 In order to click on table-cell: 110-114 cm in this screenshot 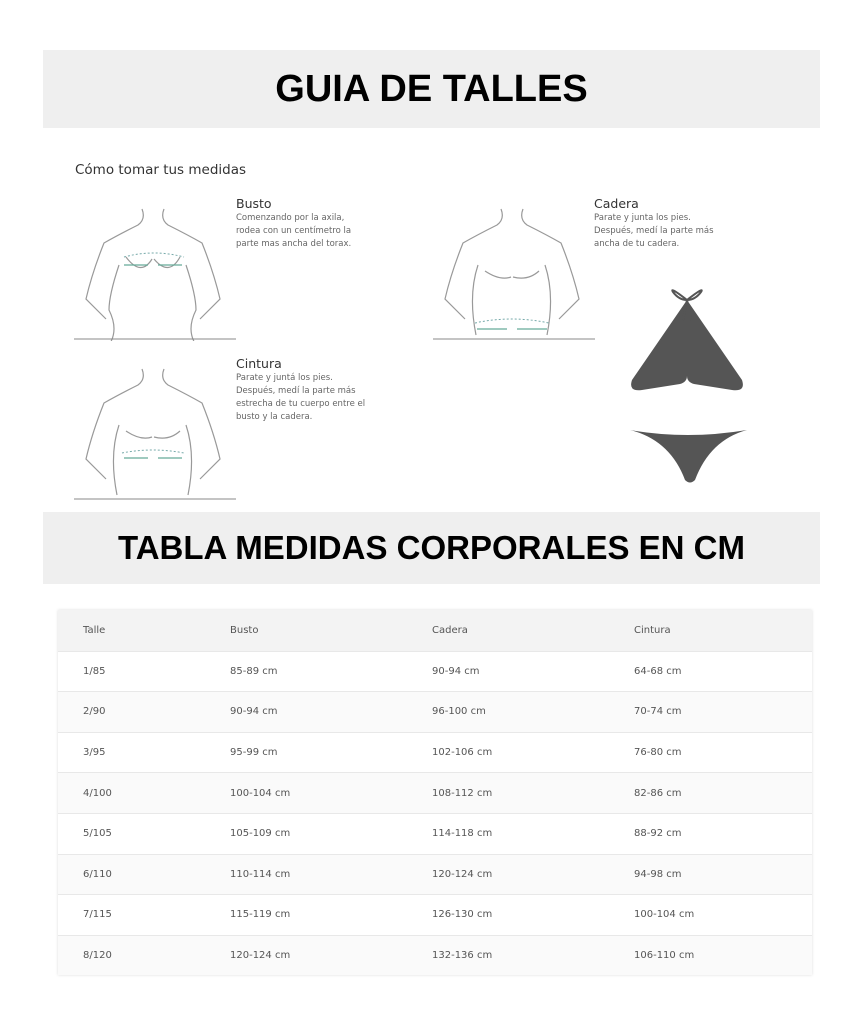, I will do `click(260, 874)`.